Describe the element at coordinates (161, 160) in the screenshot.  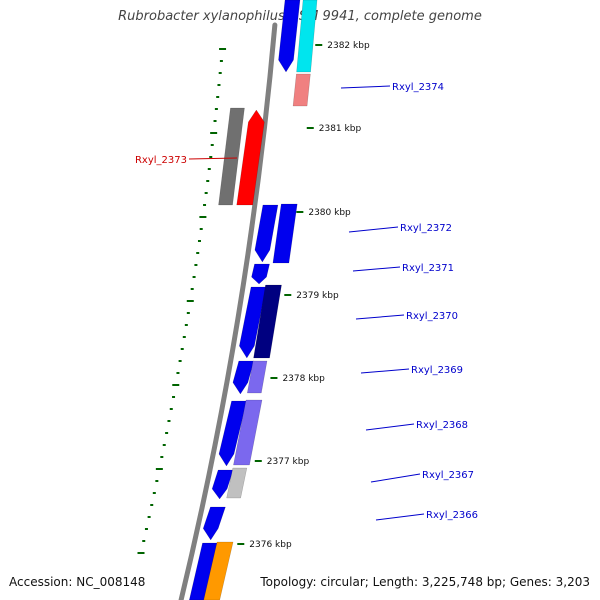
I see `gene-label: Rxyl_2373` at that location.